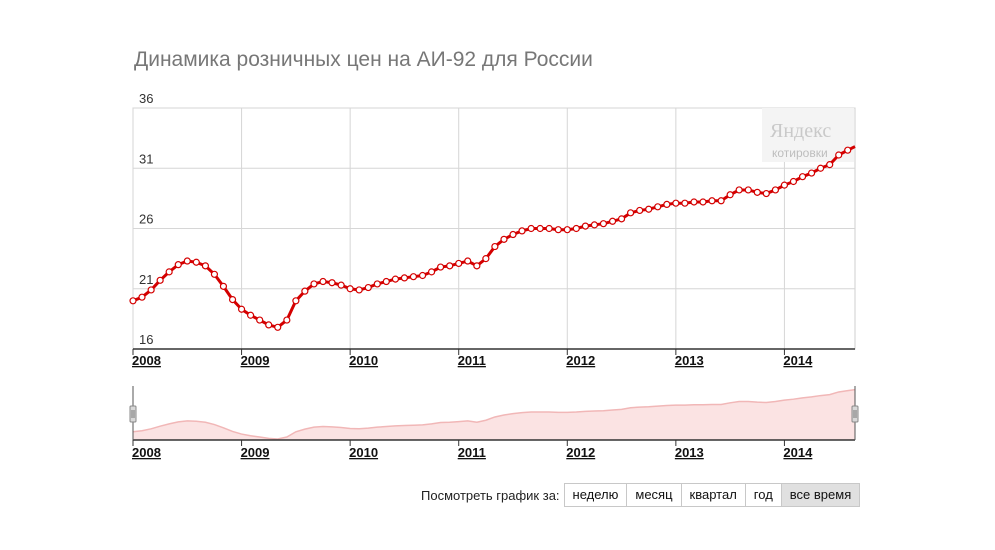 This screenshot has height=550, width=995. What do you see at coordinates (472, 360) in the screenshot?
I see `x-tick-label: 2011` at bounding box center [472, 360].